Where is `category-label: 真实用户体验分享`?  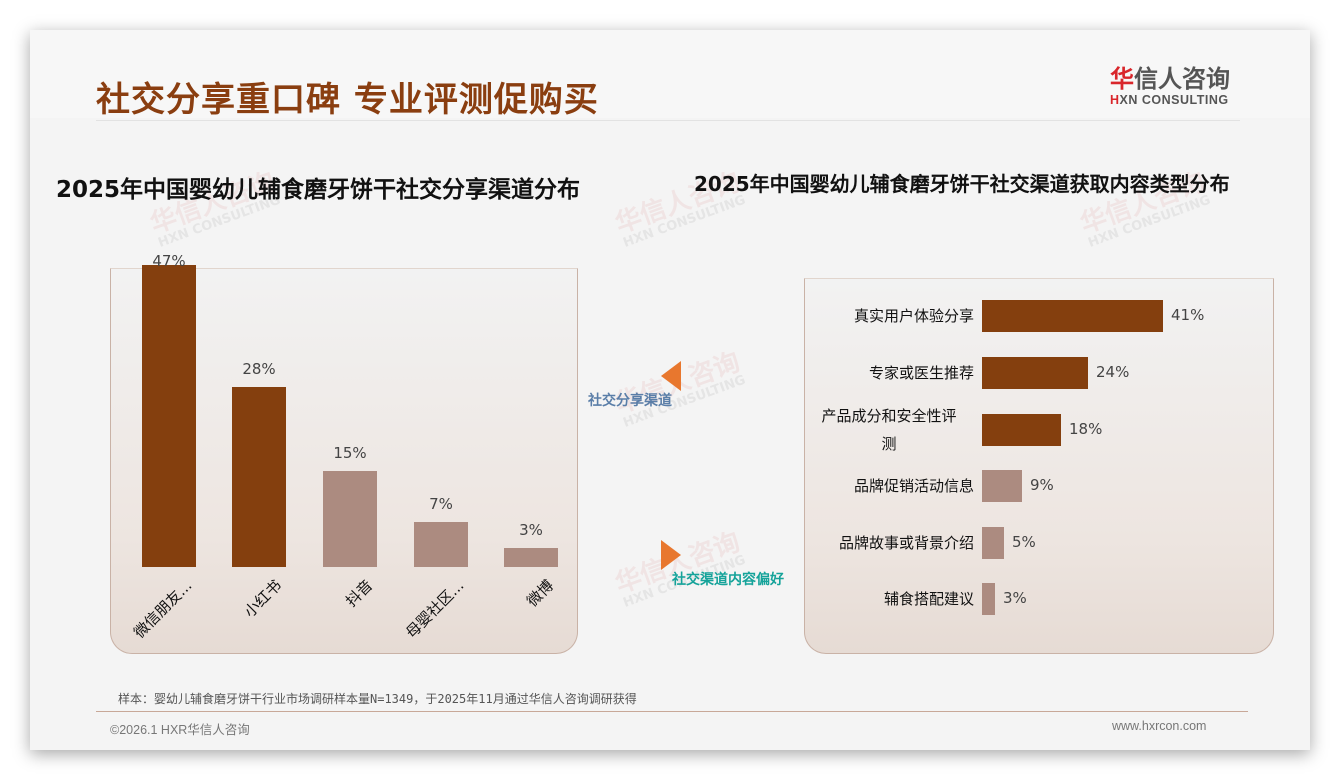 category-label: 真实用户体验分享 is located at coordinates (913, 316).